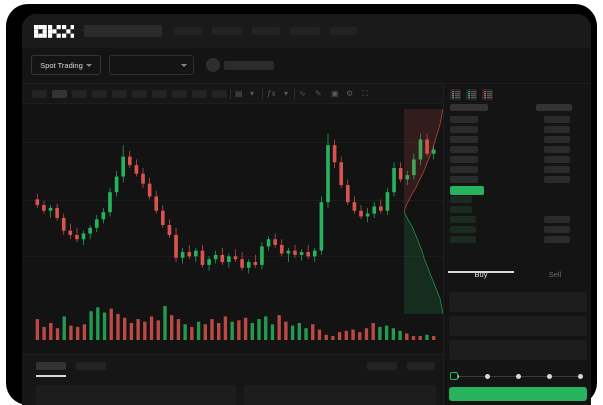 The width and height of the screenshot is (603, 405). I want to click on orderbook-layout-asks-icon, so click(487, 94).